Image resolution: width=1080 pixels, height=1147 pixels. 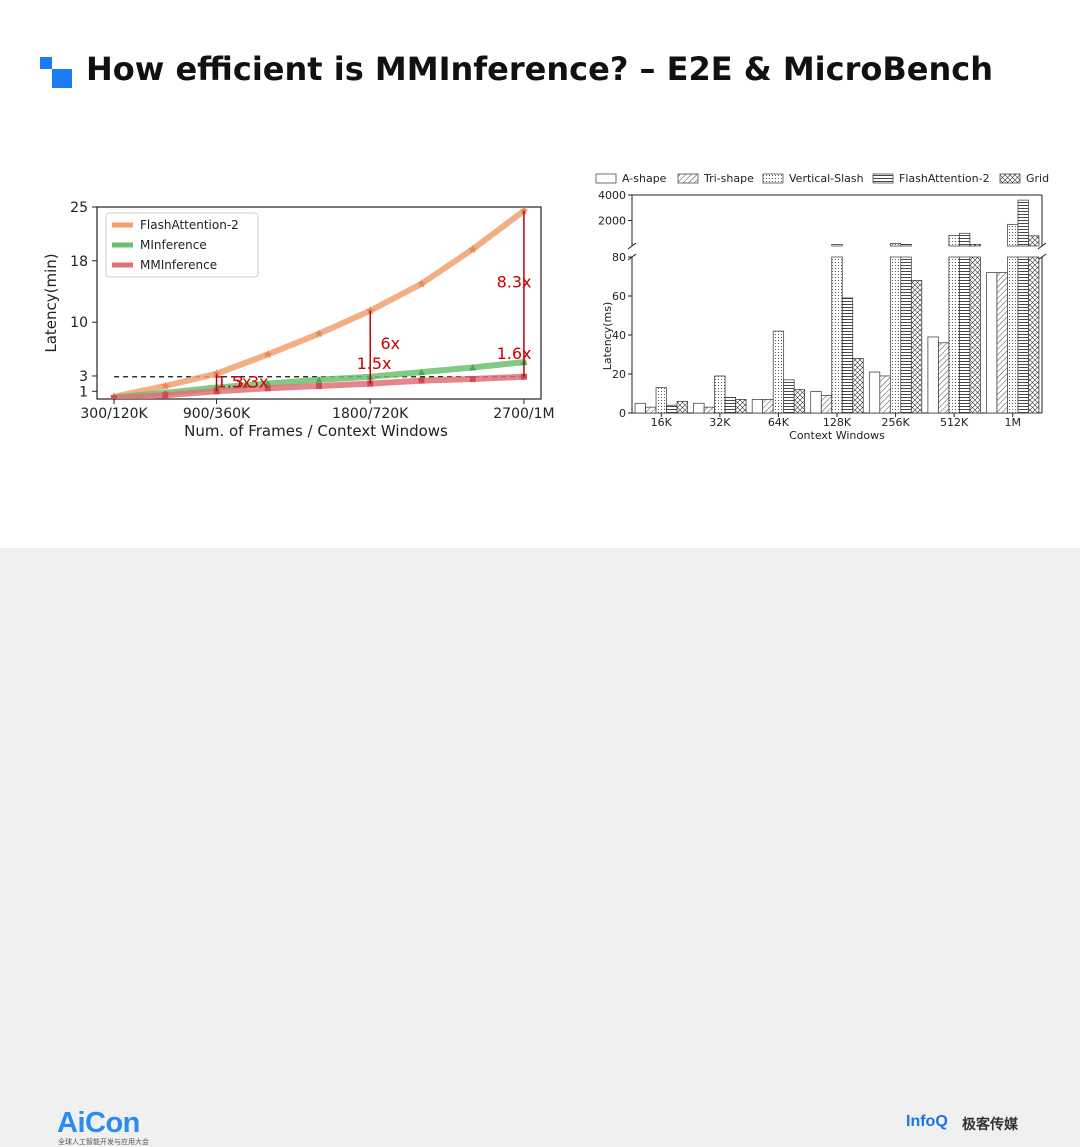 I want to click on legend-label: Grid, so click(x=1037, y=178).